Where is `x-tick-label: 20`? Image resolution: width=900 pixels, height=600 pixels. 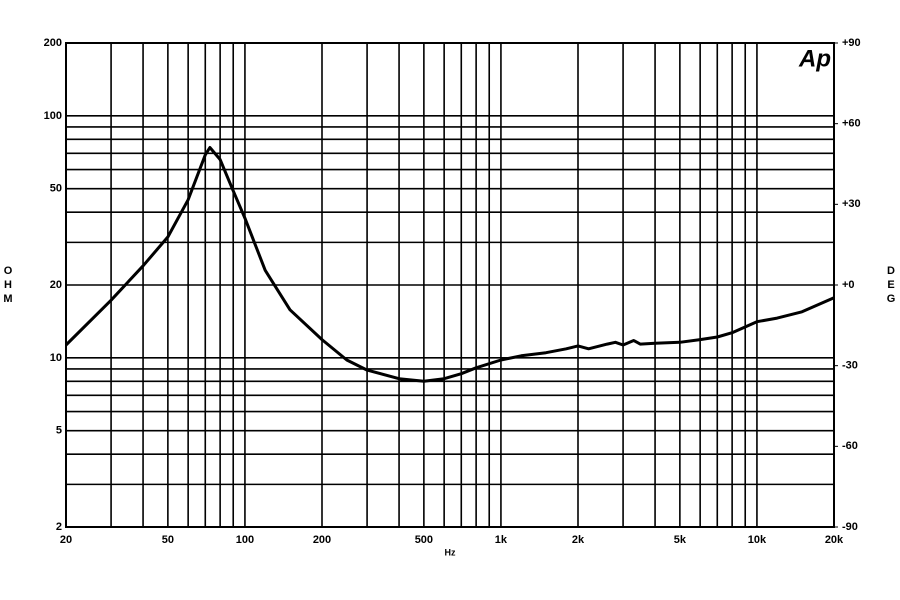 x-tick-label: 20 is located at coordinates (66, 540).